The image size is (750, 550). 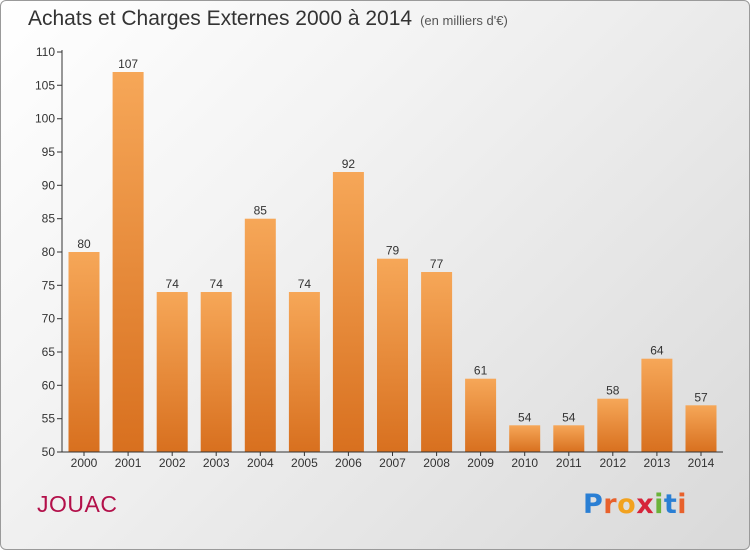 I want to click on x-tick-label-2011: 2011, so click(x=569, y=463).